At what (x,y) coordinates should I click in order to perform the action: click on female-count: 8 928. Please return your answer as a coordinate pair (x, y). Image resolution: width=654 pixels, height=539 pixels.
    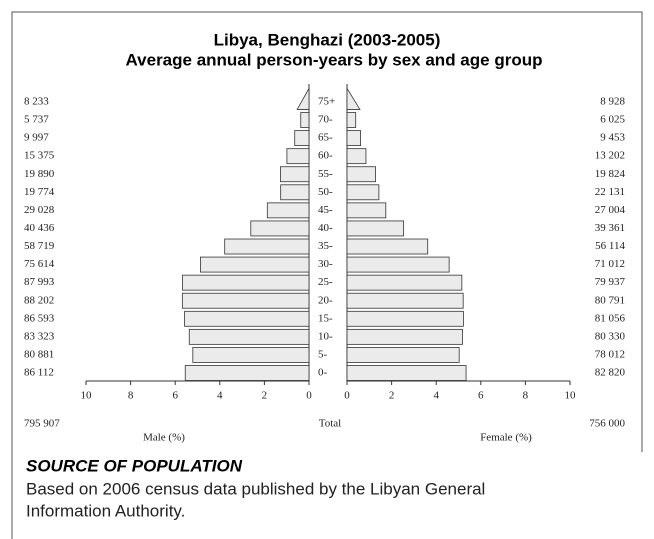
    Looking at the image, I should click on (612, 101).